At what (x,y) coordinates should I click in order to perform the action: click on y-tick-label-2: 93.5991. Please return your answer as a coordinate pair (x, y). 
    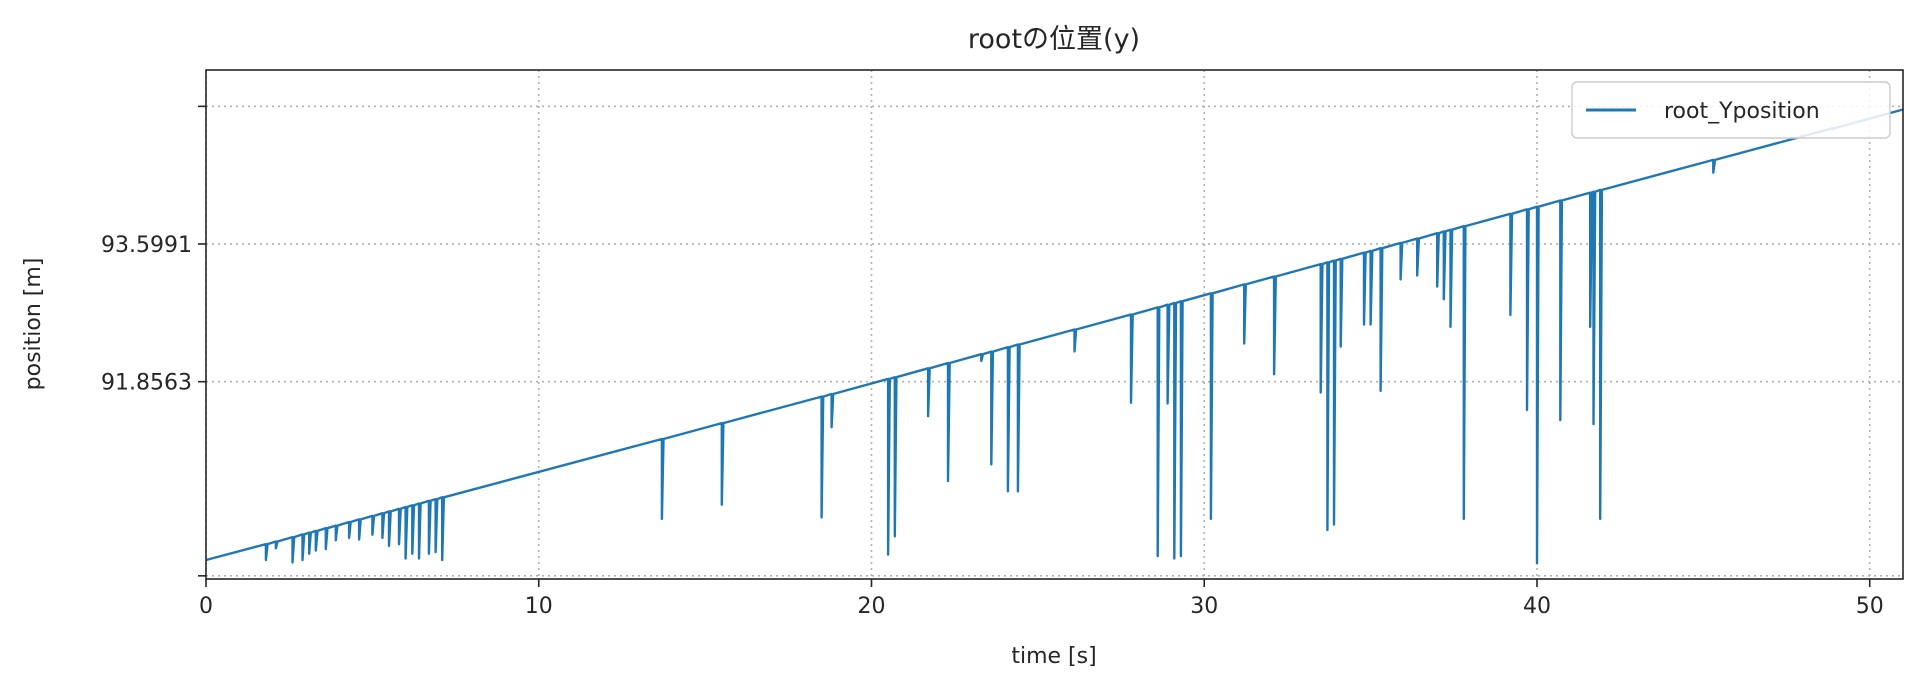
    Looking at the image, I should click on (146, 245).